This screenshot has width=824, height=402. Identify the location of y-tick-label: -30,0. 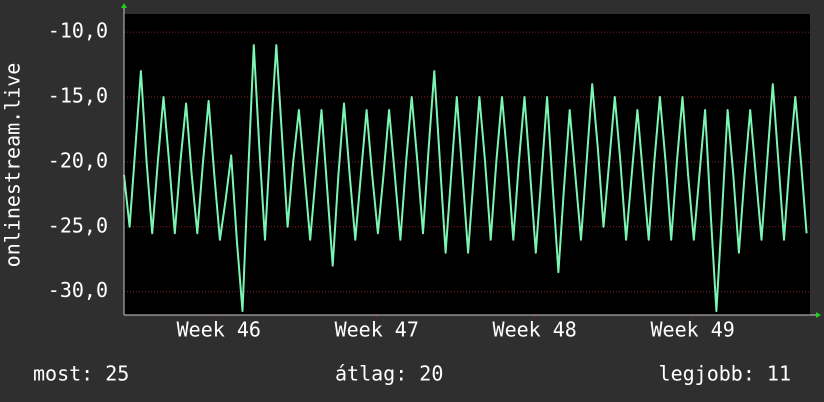
(78, 290).